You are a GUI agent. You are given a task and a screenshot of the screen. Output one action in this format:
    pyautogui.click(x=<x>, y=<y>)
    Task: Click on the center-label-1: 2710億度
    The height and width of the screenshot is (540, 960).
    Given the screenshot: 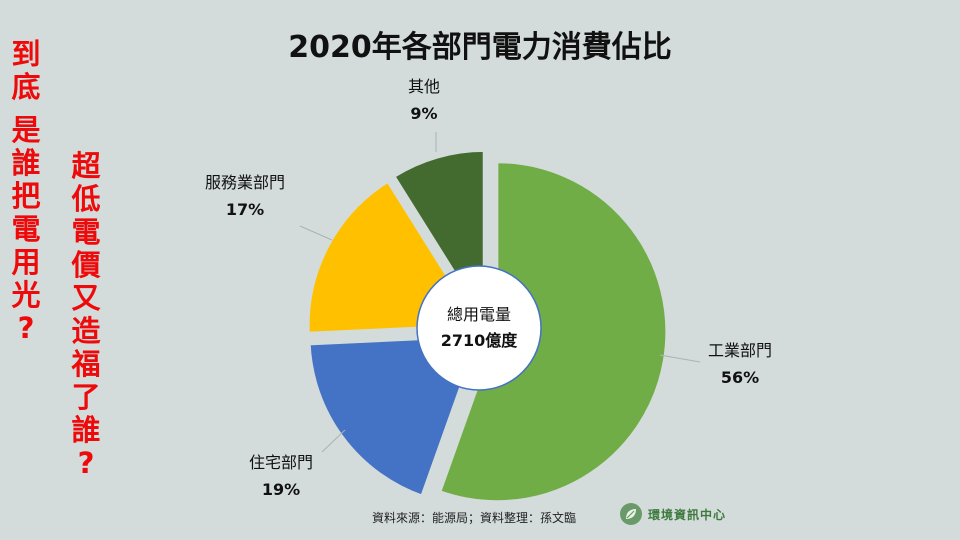 What is the action you would take?
    pyautogui.click(x=480, y=340)
    